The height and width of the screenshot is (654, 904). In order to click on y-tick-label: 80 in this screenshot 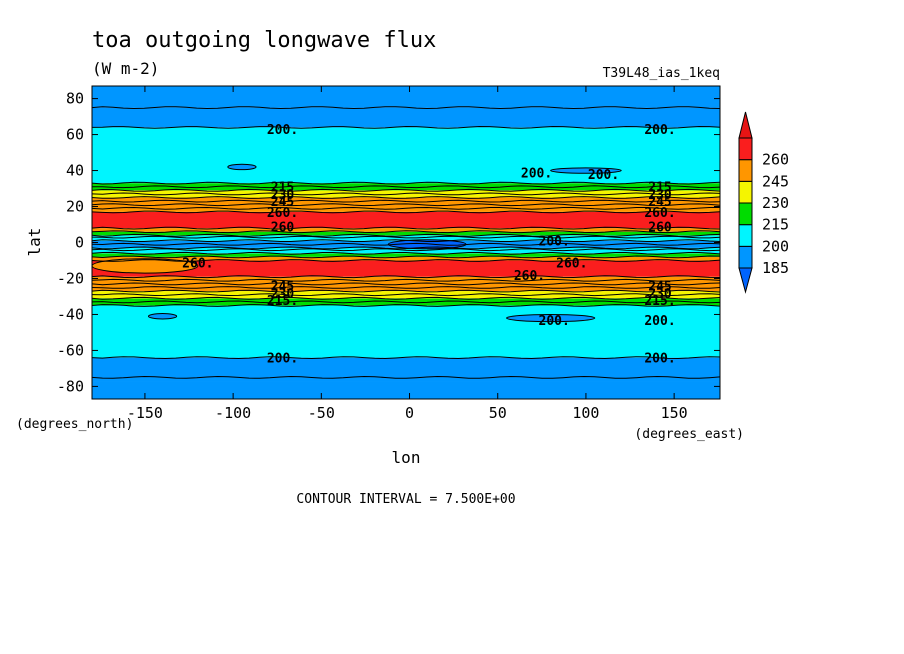, I will do `click(75, 99)`.